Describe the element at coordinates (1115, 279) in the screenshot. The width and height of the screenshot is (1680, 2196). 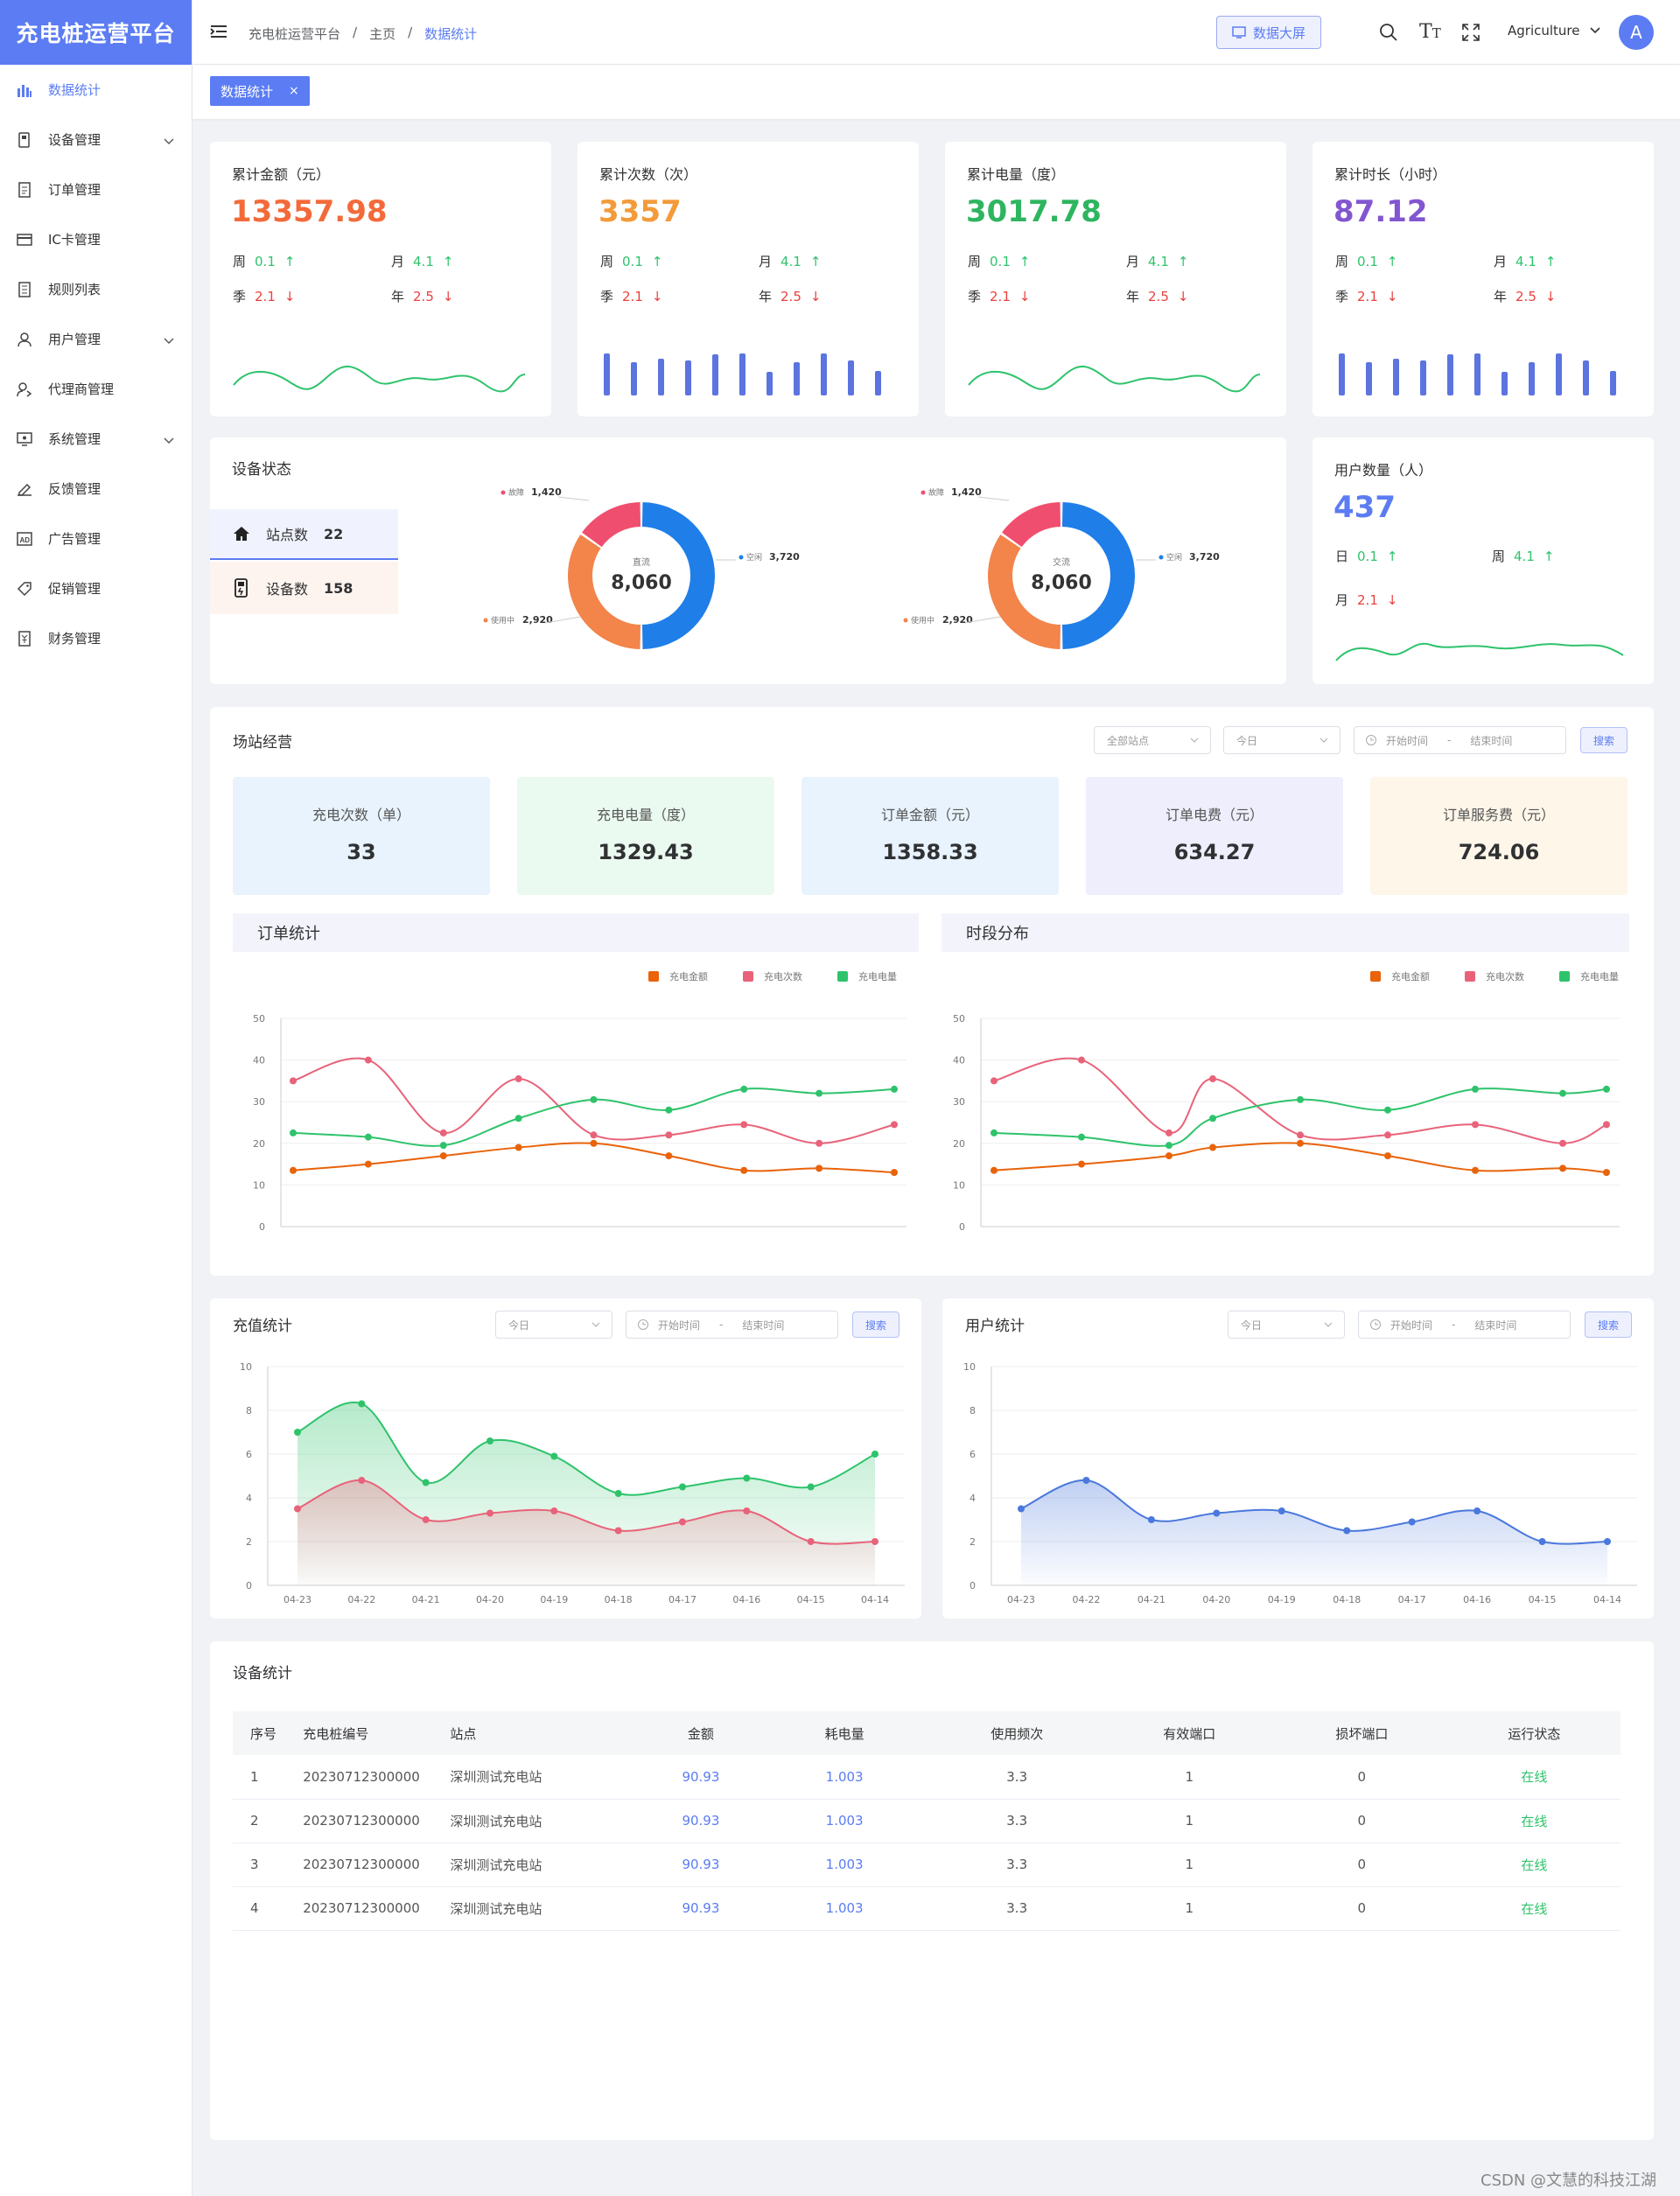
I see `stat-card: 累计电量（度） 3017.78 周 0.1 ↑ 月 4.1 ↑ 季 2.1 ↓ 年 2.5 ↓` at that location.